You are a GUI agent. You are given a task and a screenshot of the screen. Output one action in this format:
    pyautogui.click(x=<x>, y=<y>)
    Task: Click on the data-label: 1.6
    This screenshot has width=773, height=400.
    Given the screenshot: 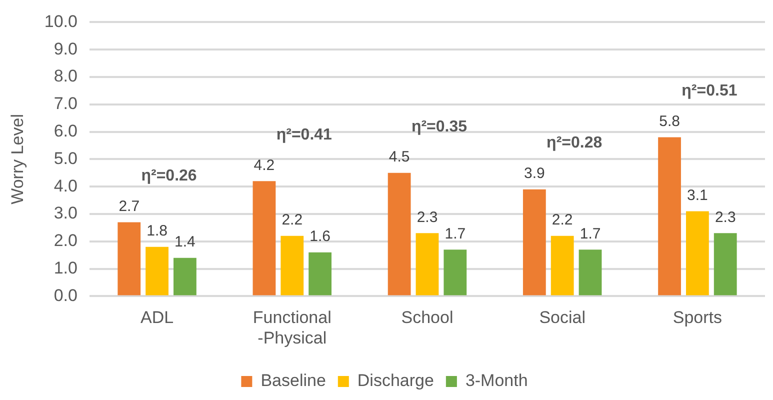 What is the action you would take?
    pyautogui.click(x=320, y=236)
    